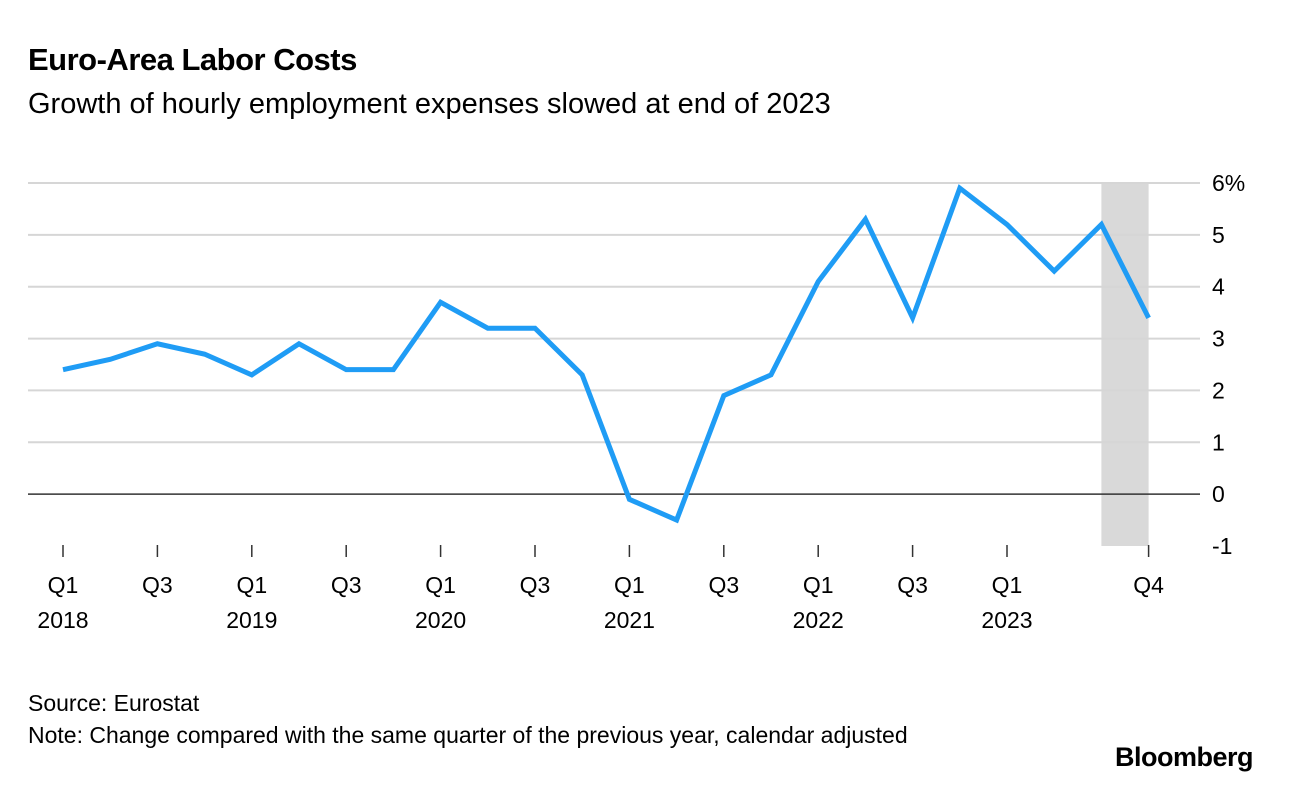 The image size is (1296, 804). I want to click on source-note: Source: Eurostat, so click(114, 703).